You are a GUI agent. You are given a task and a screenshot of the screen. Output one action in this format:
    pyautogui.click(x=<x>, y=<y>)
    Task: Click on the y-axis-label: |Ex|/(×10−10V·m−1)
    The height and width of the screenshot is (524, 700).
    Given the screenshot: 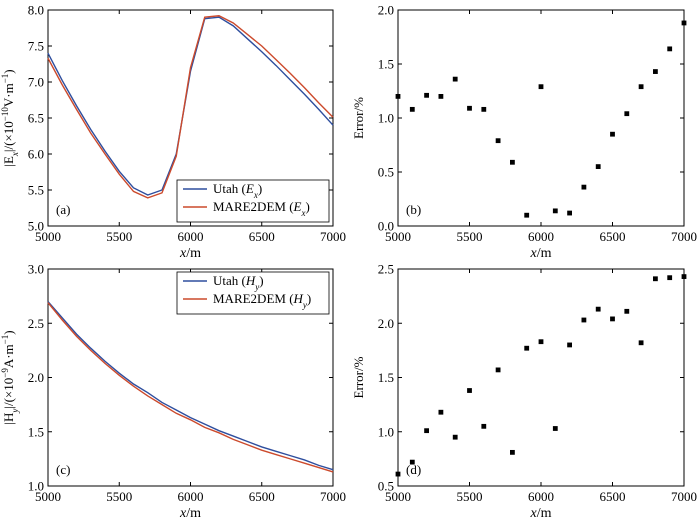 What is the action you would take?
    pyautogui.click(x=10, y=117)
    